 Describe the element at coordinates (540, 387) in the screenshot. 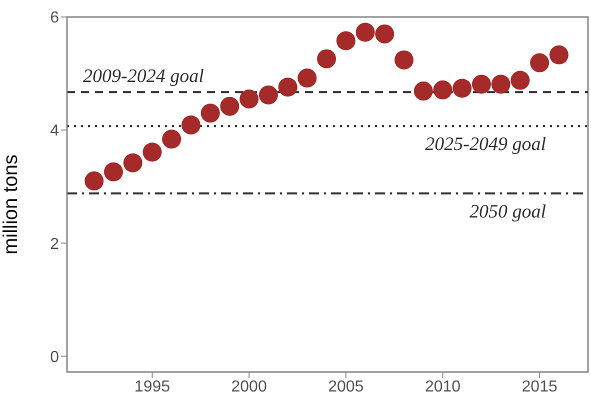

I see `x-tick-label: 2015` at that location.